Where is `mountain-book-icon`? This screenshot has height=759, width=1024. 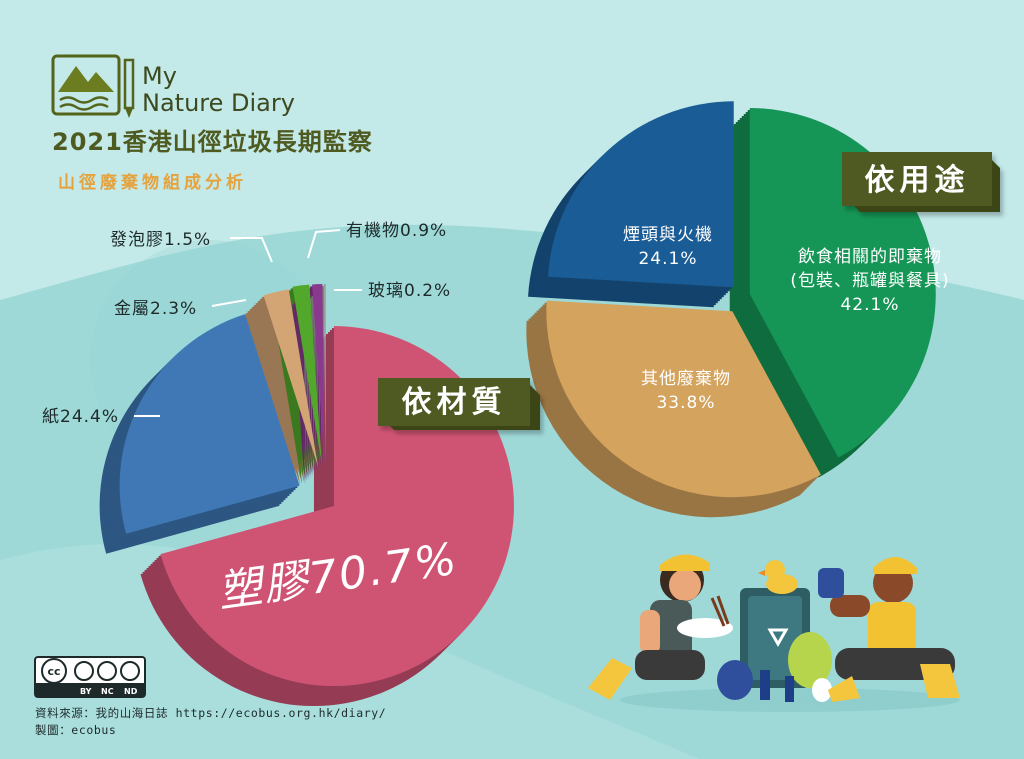 mountain-book-icon is located at coordinates (86, 85).